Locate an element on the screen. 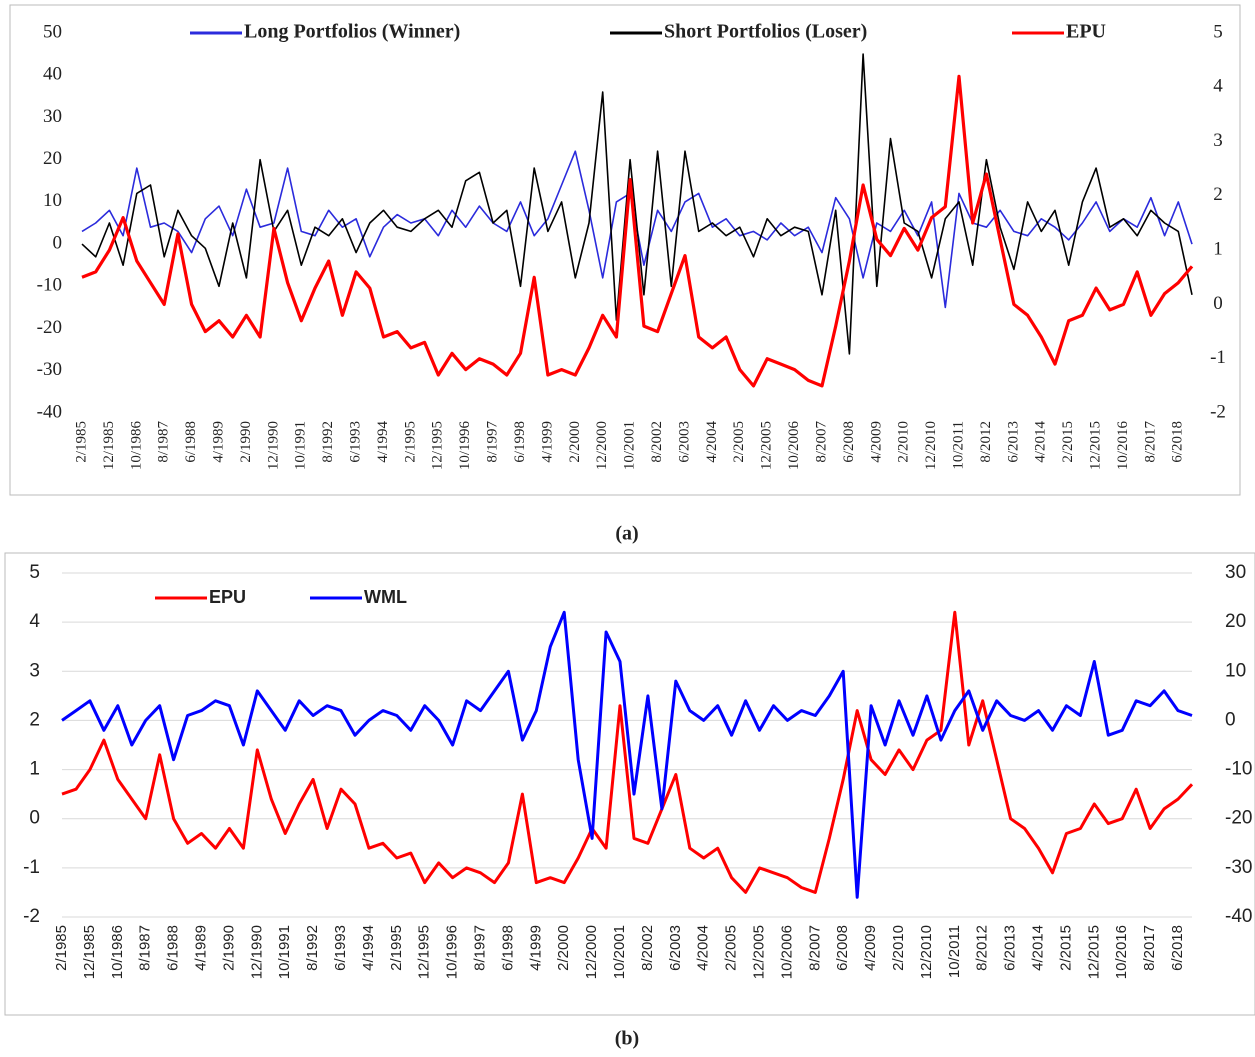 Image resolution: width=1255 pixels, height=1057 pixels. y-tick-label: 1 is located at coordinates (34, 769).